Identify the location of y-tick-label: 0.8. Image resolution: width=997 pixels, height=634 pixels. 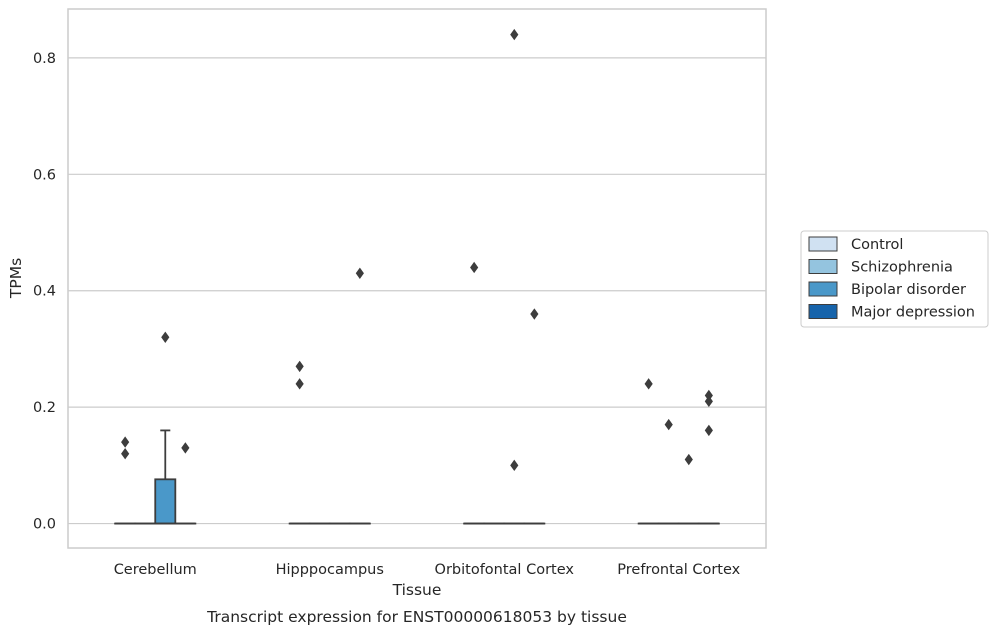
(44, 59).